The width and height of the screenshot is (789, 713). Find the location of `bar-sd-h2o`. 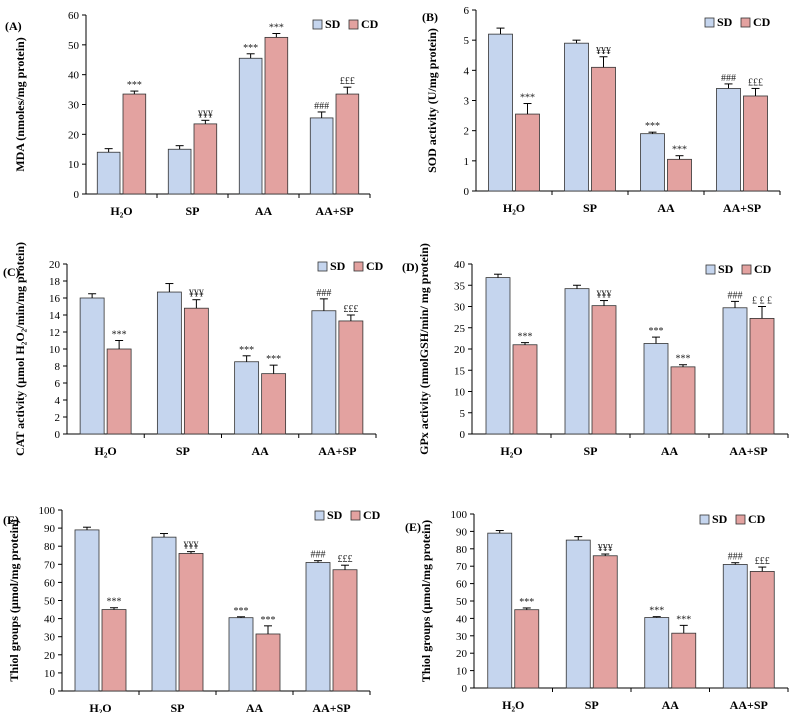

bar-sd-h2o is located at coordinates (500, 610).